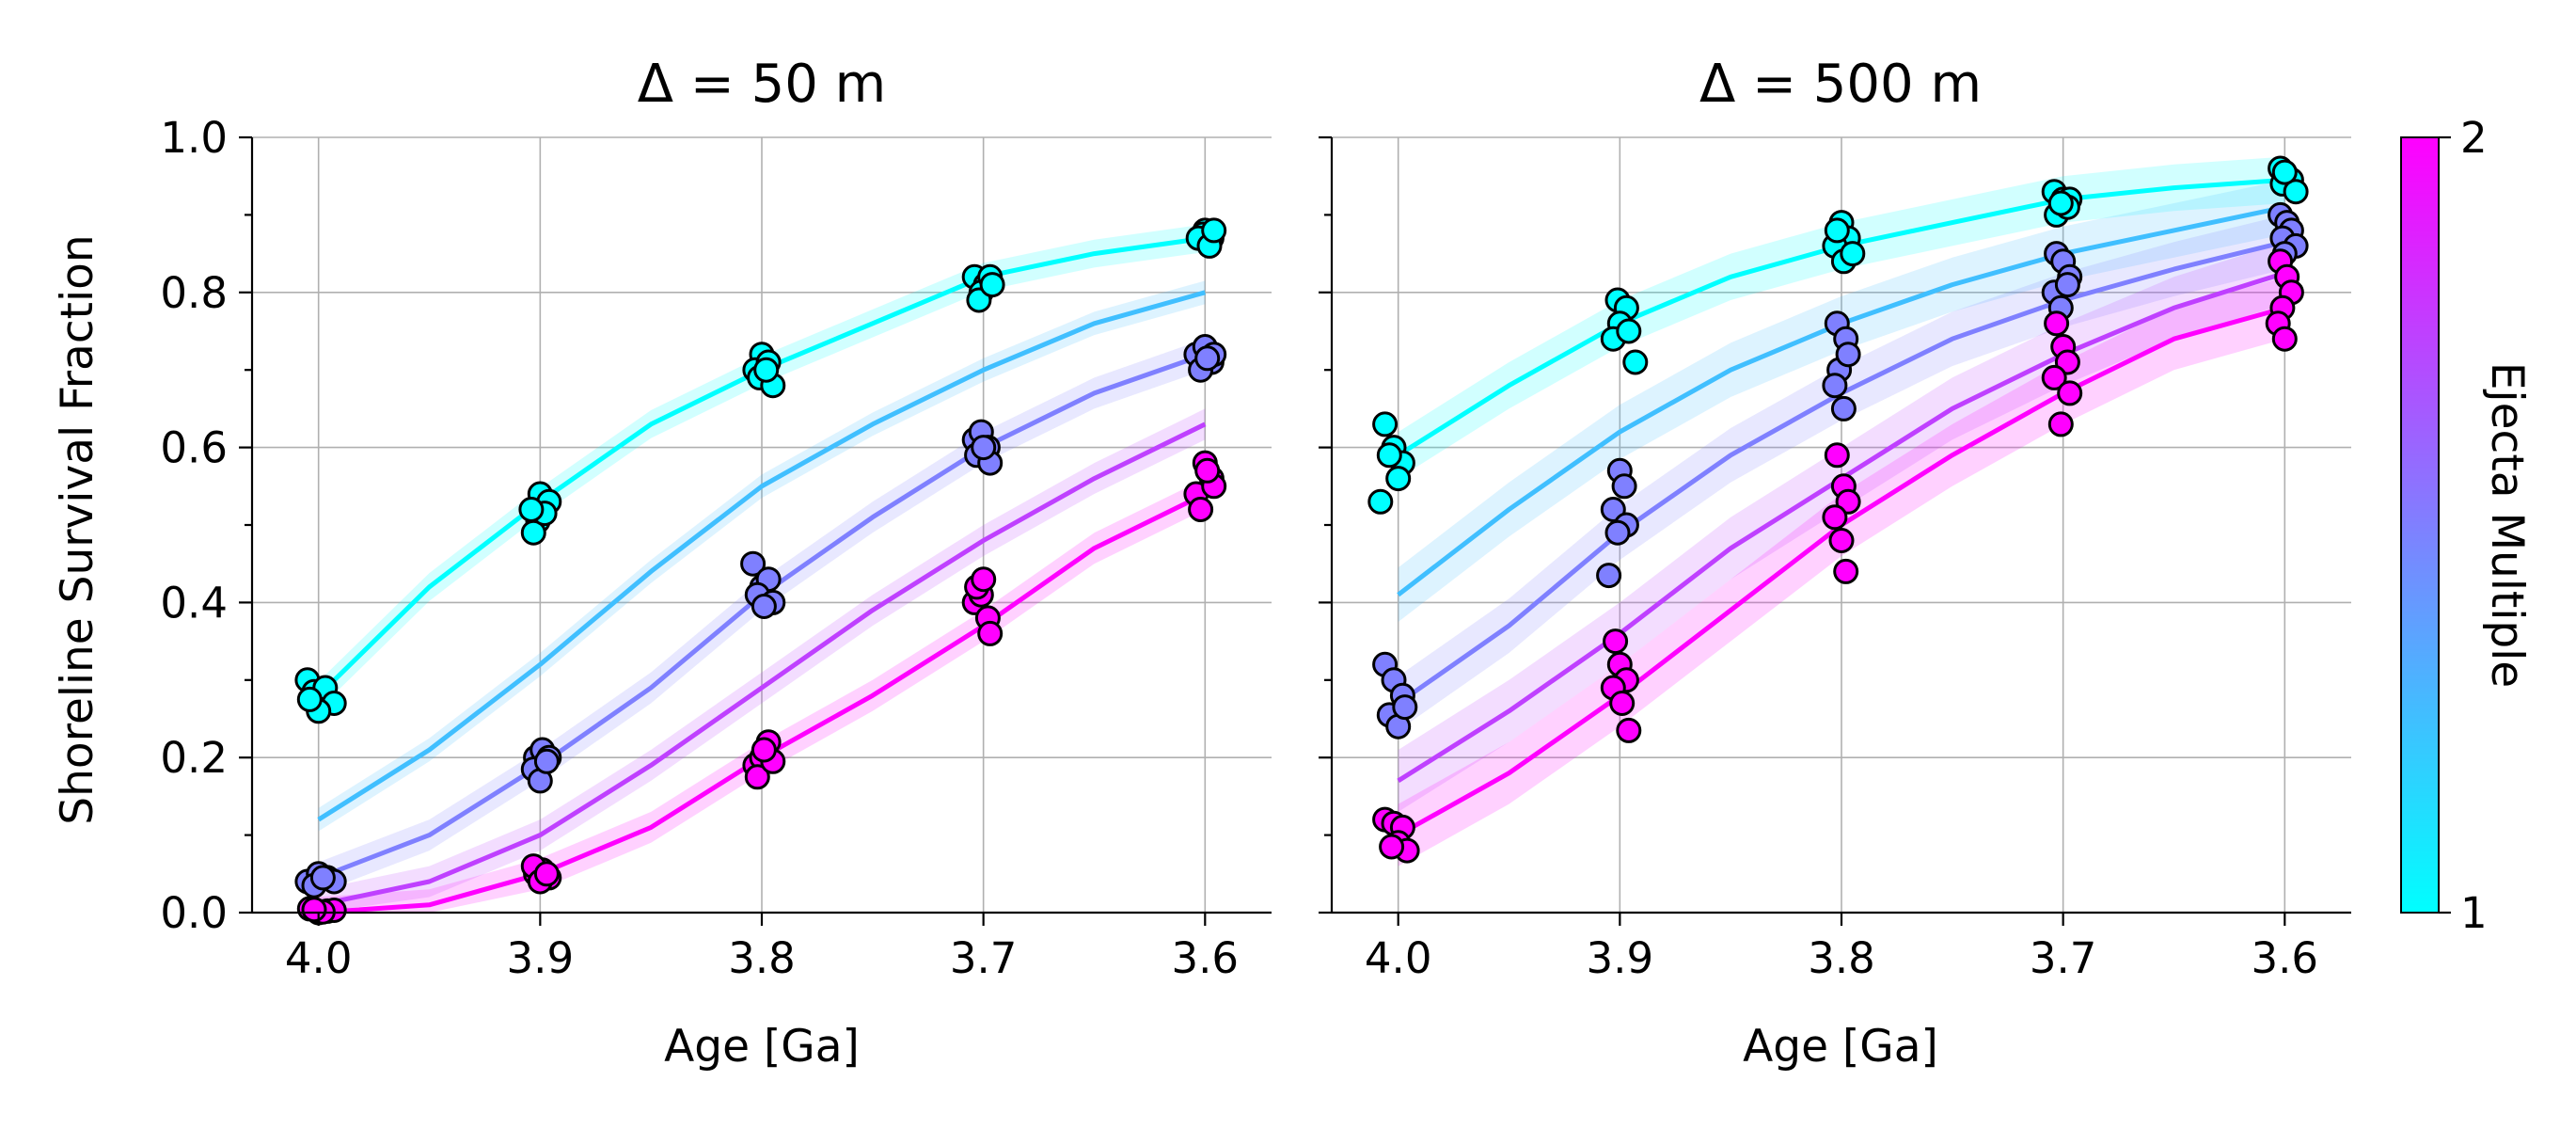 The height and width of the screenshot is (1129, 2576). Describe the element at coordinates (194, 293) in the screenshot. I see `y-tick-label: 0.8` at that location.